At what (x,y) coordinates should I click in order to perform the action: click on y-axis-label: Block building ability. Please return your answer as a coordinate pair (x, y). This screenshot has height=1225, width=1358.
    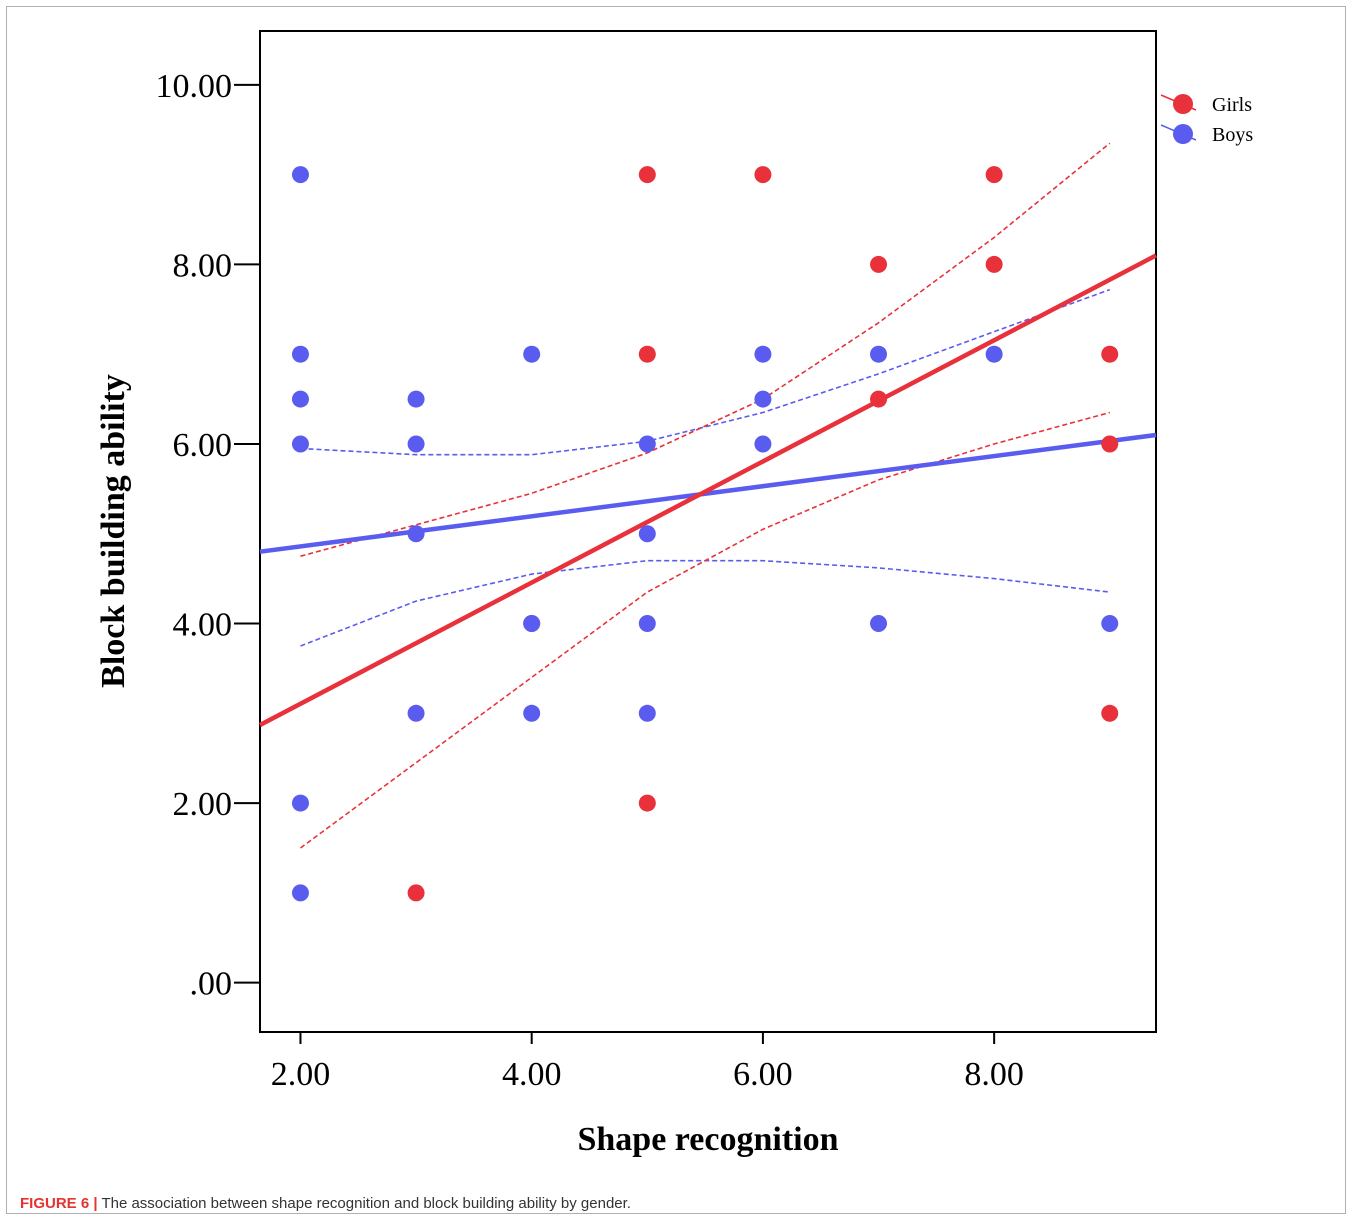
    Looking at the image, I should click on (113, 531).